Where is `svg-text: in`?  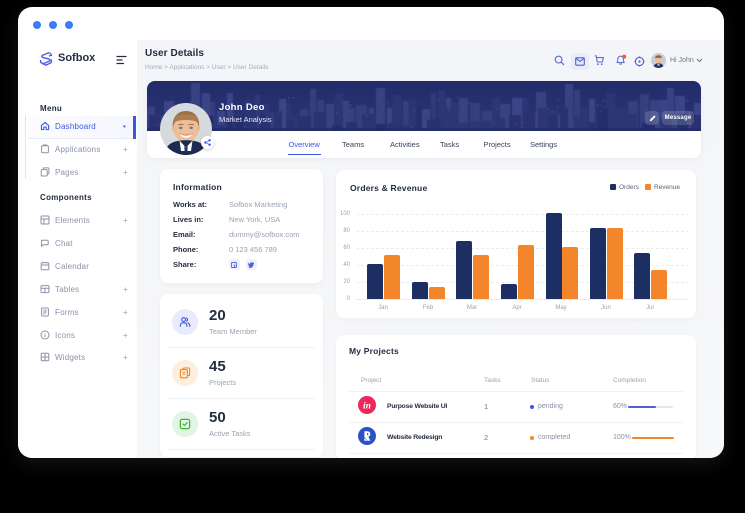 svg-text: in is located at coordinates (367, 406).